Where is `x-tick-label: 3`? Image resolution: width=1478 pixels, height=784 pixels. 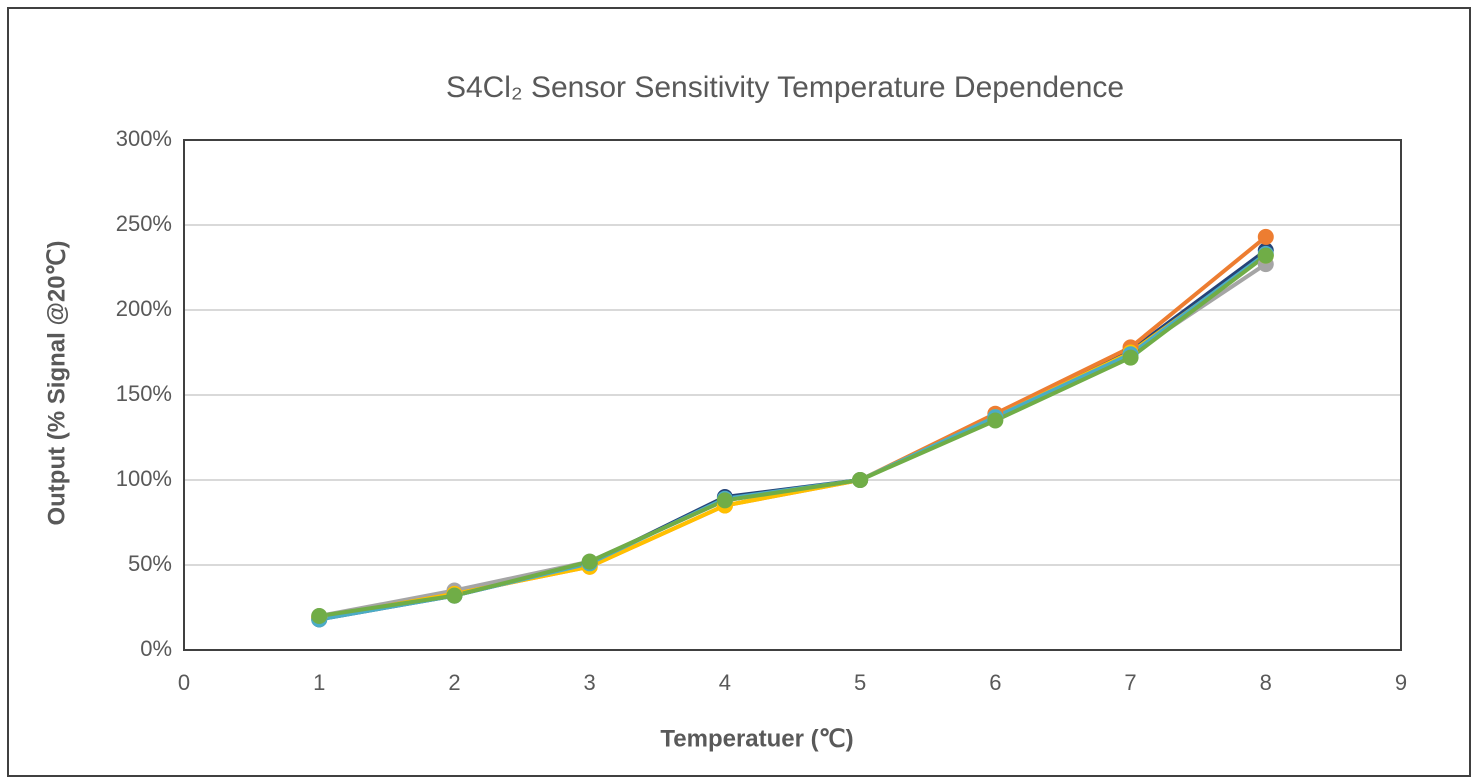
x-tick-label: 3 is located at coordinates (590, 682).